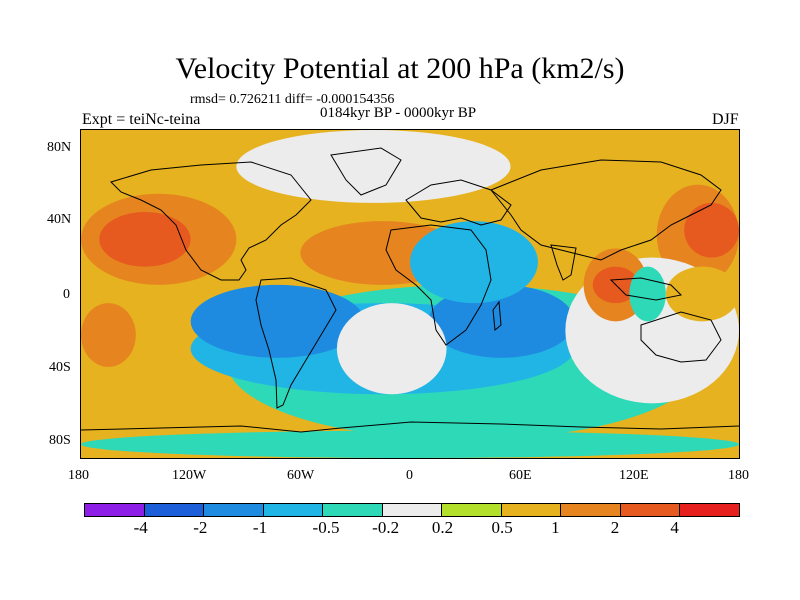 Image resolution: width=800 pixels, height=600 pixels. I want to click on colorbar-label: 0.5, so click(502, 527).